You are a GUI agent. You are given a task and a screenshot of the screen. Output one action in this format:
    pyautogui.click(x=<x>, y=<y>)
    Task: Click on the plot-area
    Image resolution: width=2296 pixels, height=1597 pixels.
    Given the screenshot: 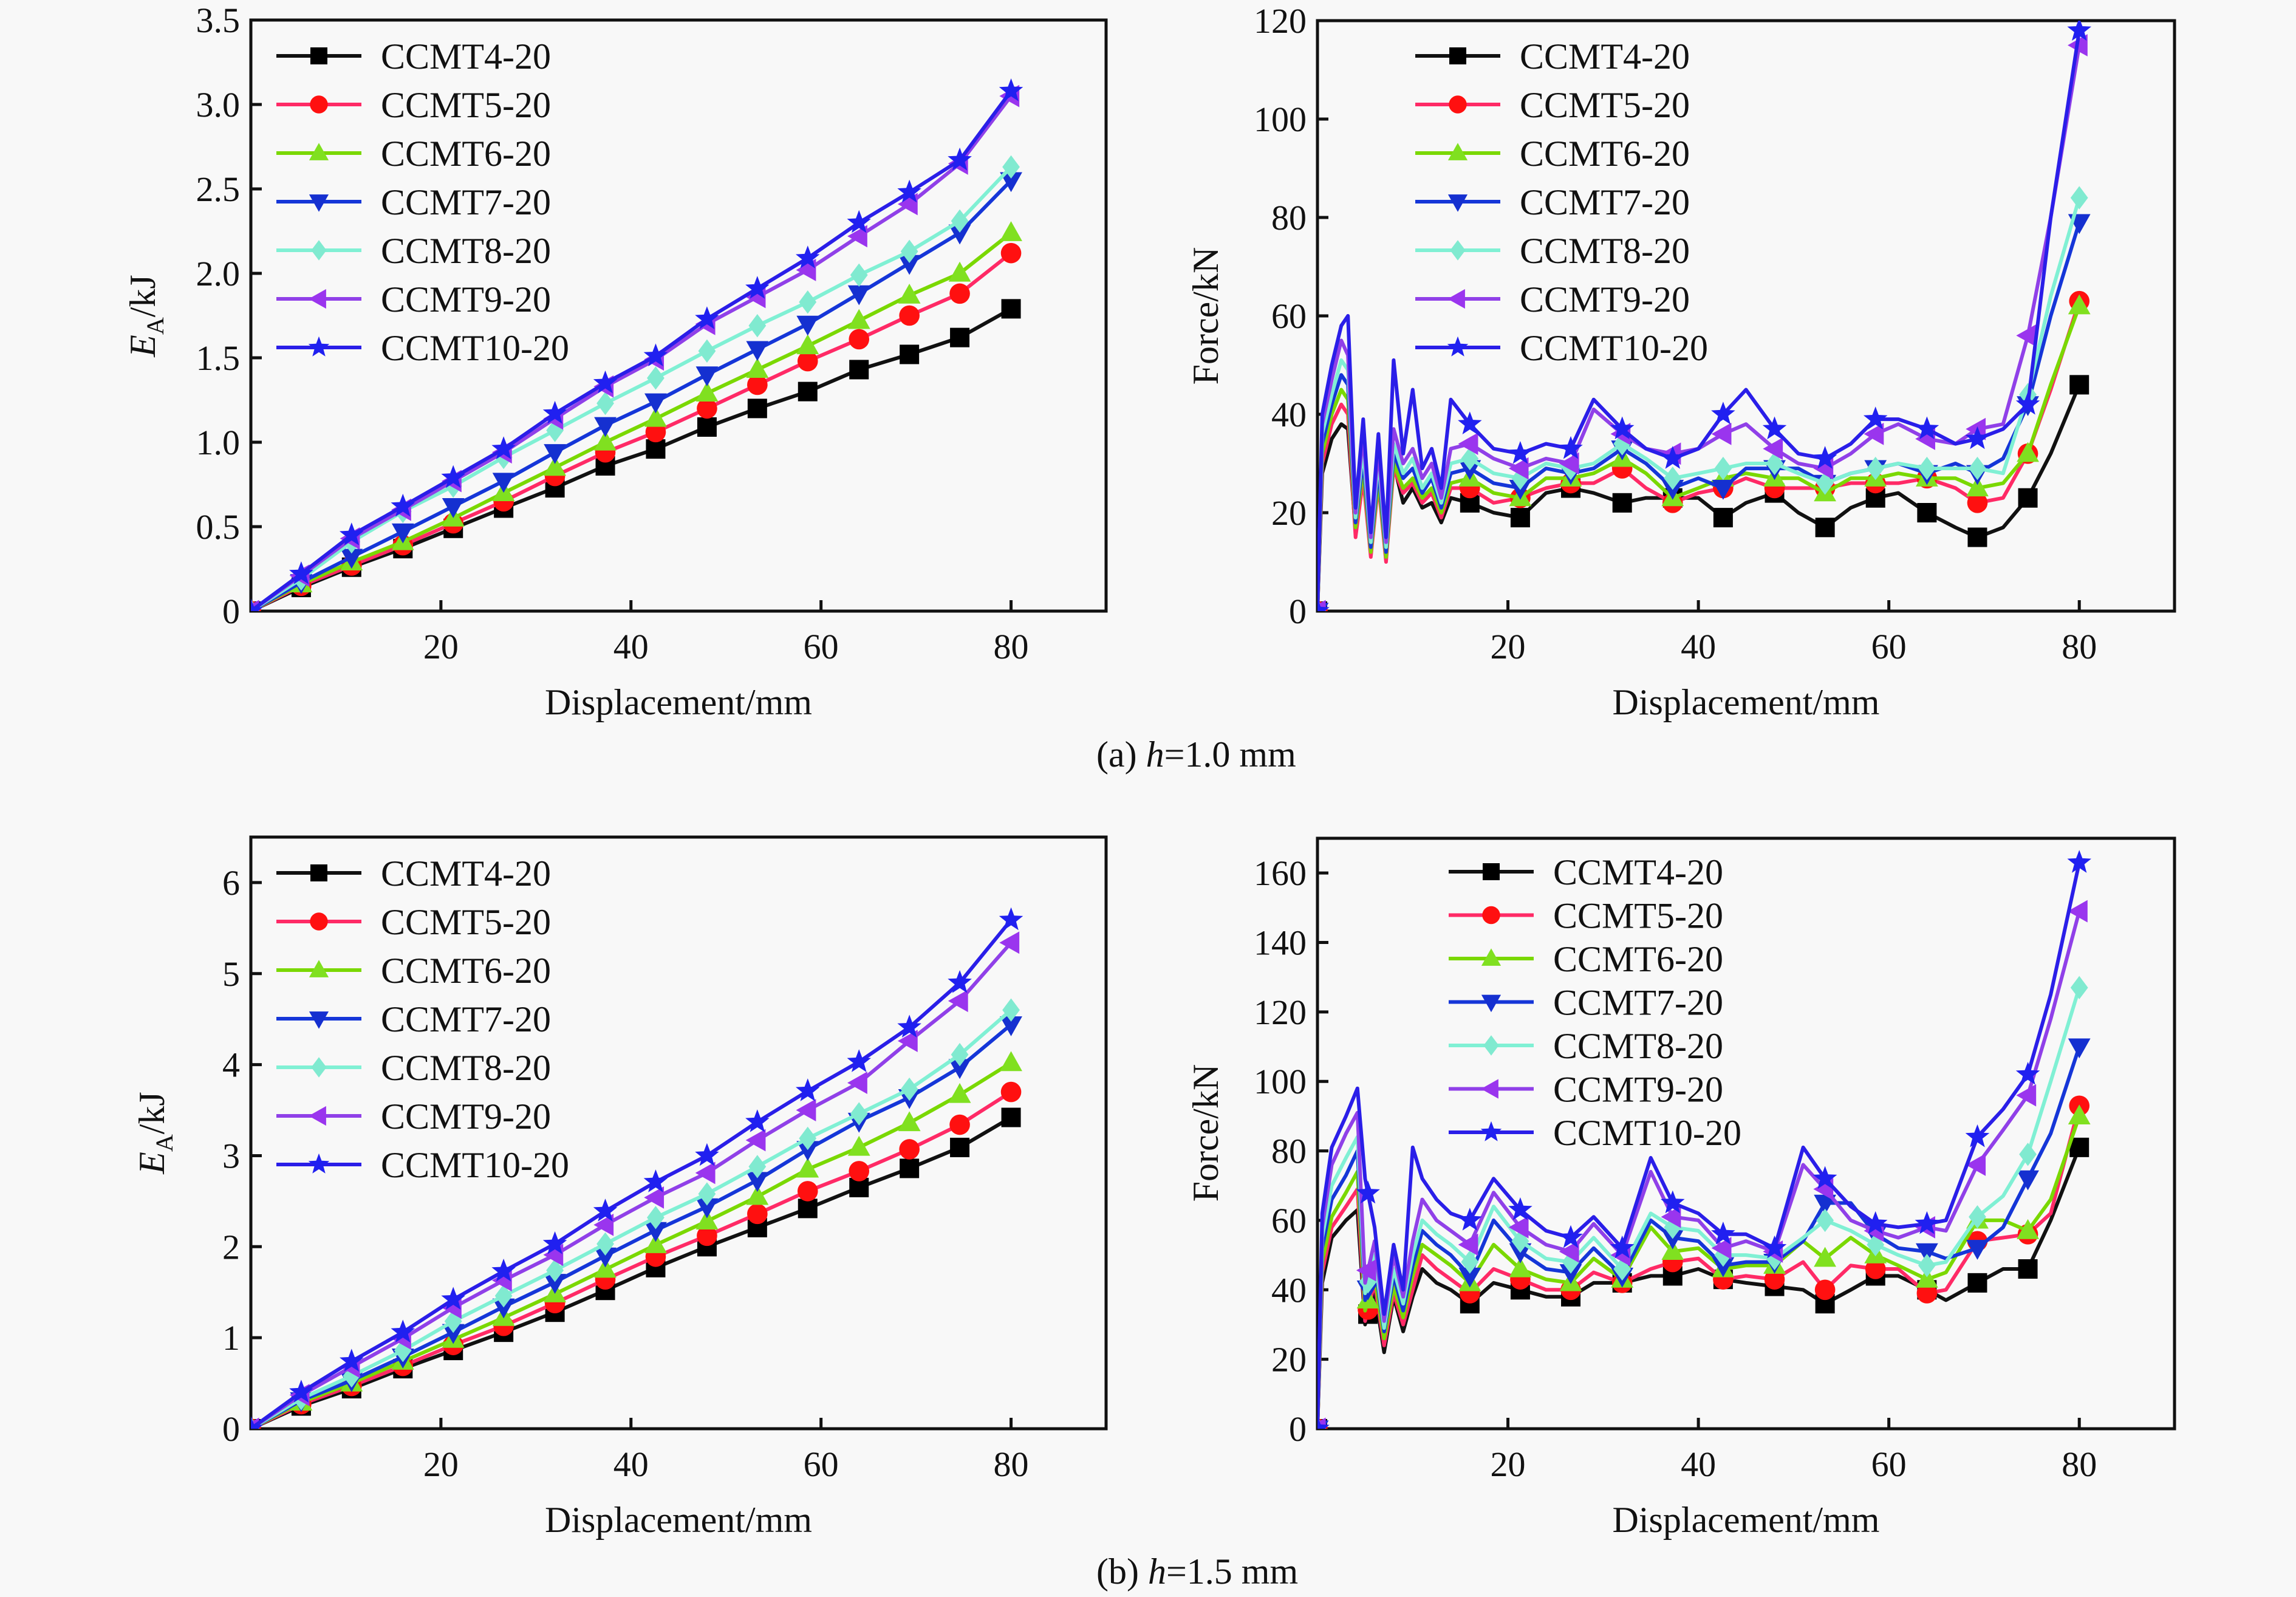 What is the action you would take?
    pyautogui.click(x=637, y=1168)
    